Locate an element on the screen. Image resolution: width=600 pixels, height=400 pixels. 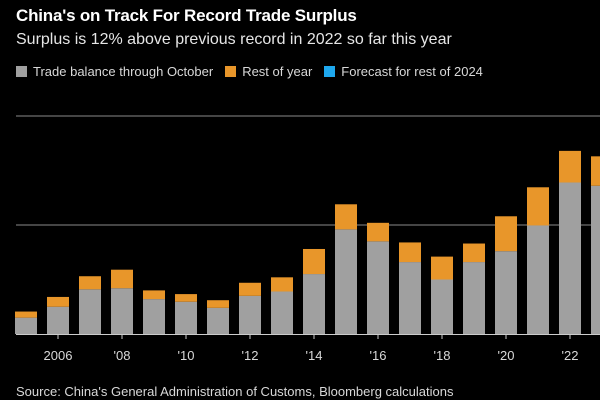
bar-through-october-2005 is located at coordinates (26, 325).